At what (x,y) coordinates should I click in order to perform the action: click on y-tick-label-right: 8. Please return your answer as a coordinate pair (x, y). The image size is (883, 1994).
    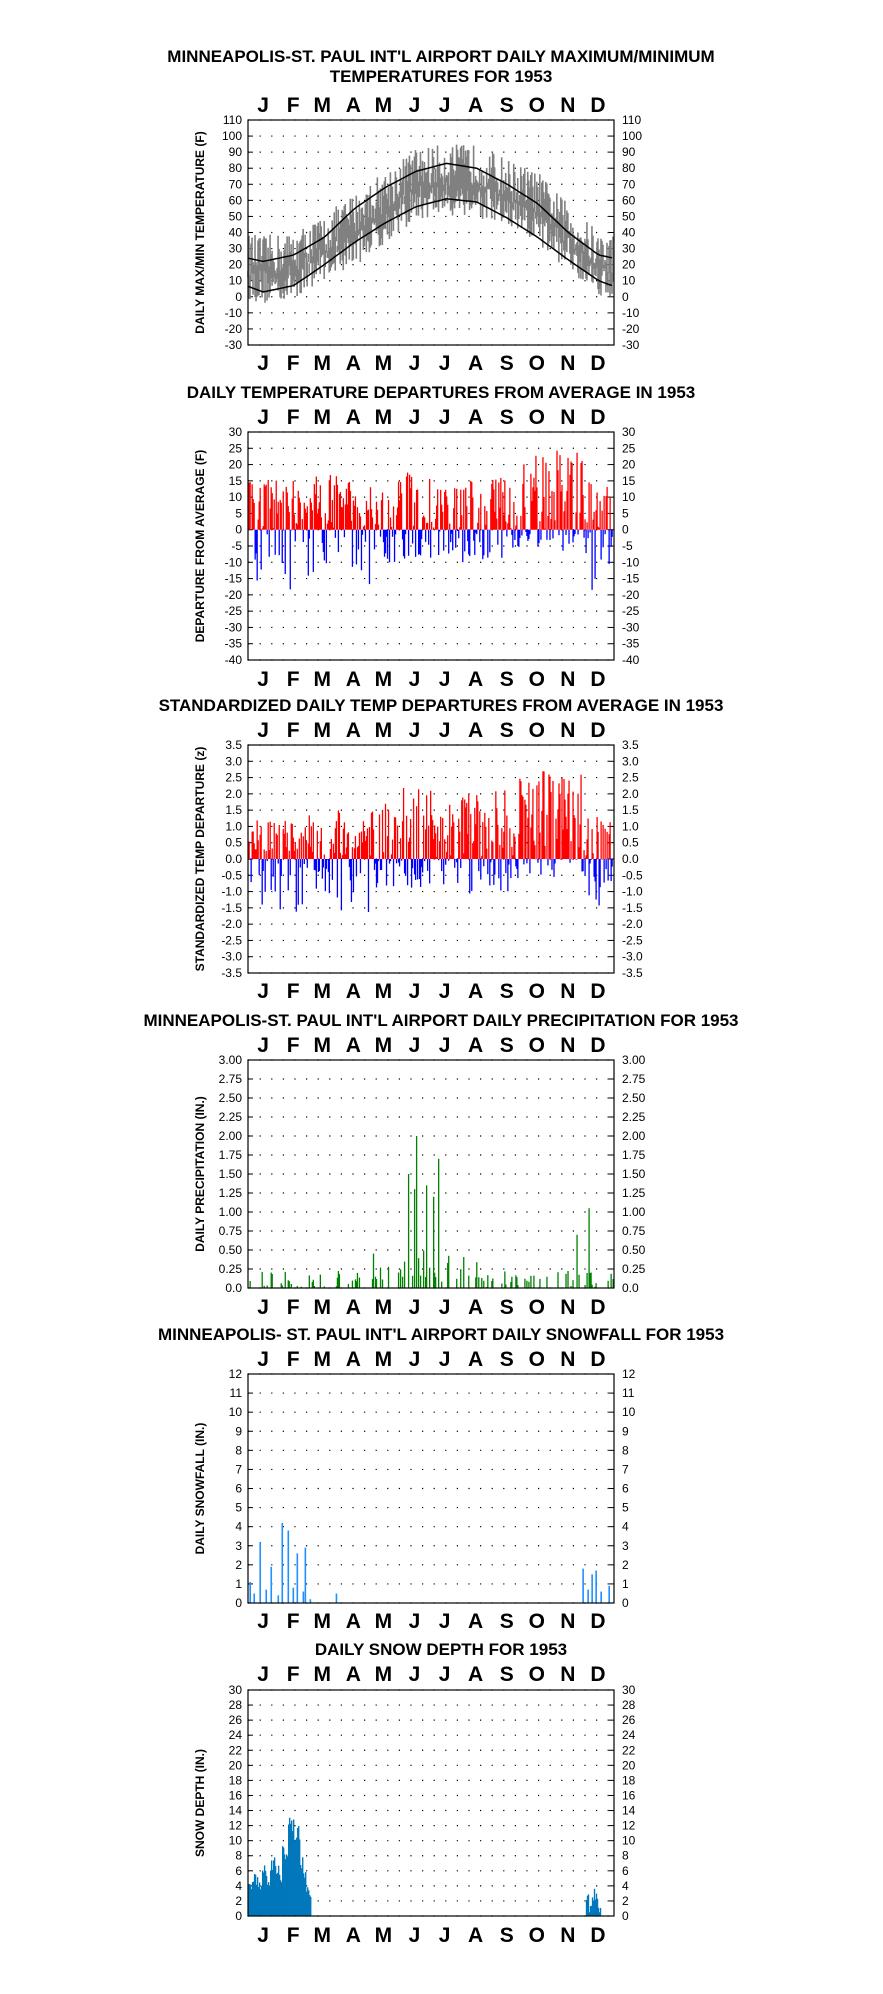
    Looking at the image, I should click on (625, 1856).